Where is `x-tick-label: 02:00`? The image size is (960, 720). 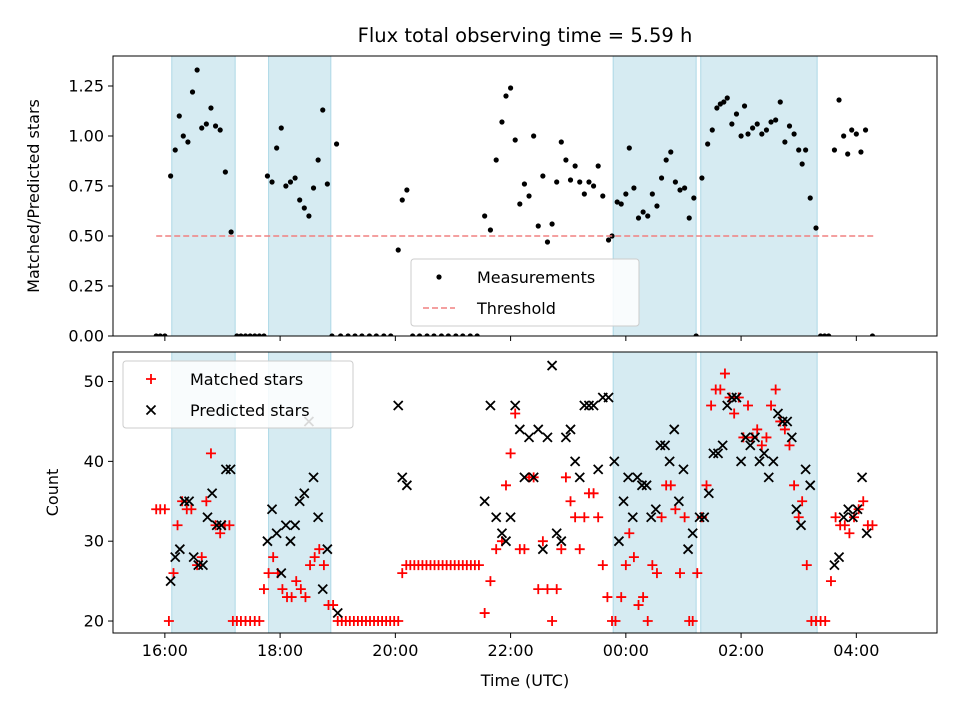 x-tick-label: 02:00 is located at coordinates (741, 650).